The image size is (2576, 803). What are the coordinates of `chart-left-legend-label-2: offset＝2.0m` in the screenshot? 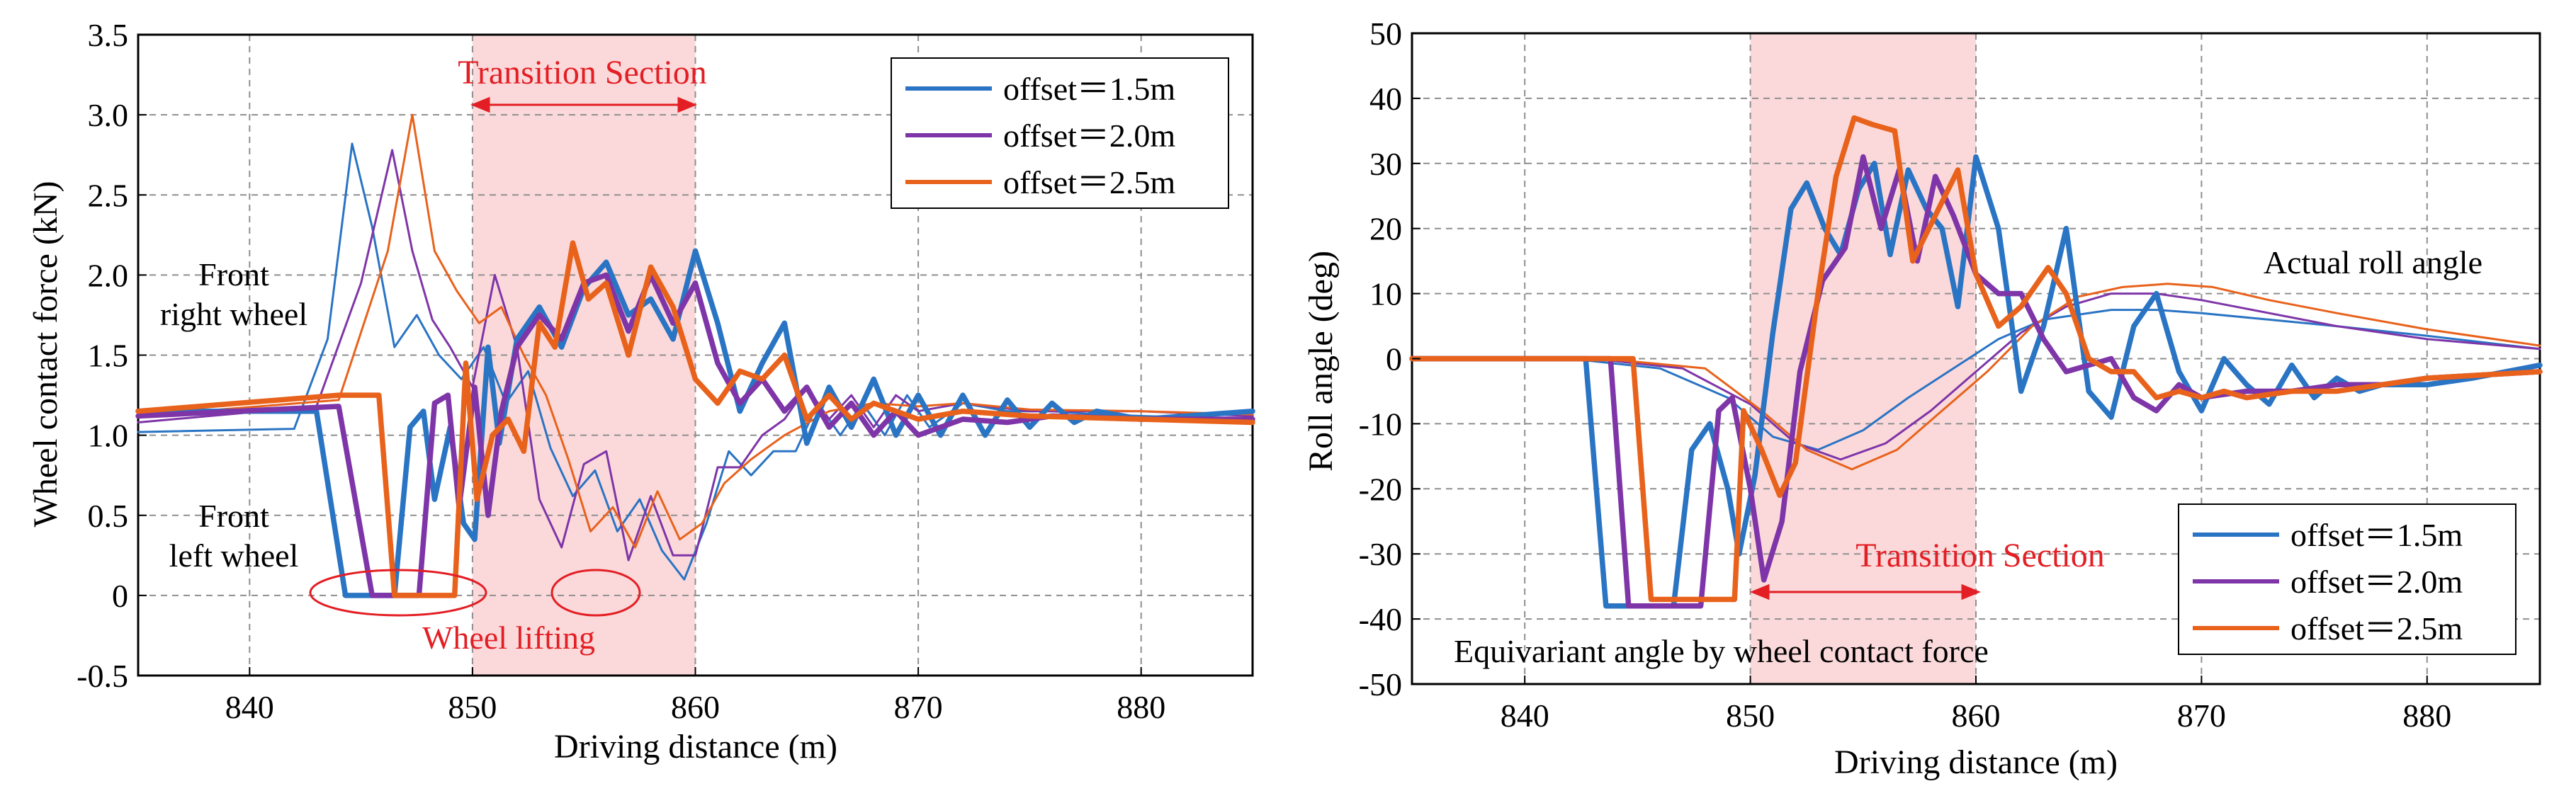 It's located at (1089, 136).